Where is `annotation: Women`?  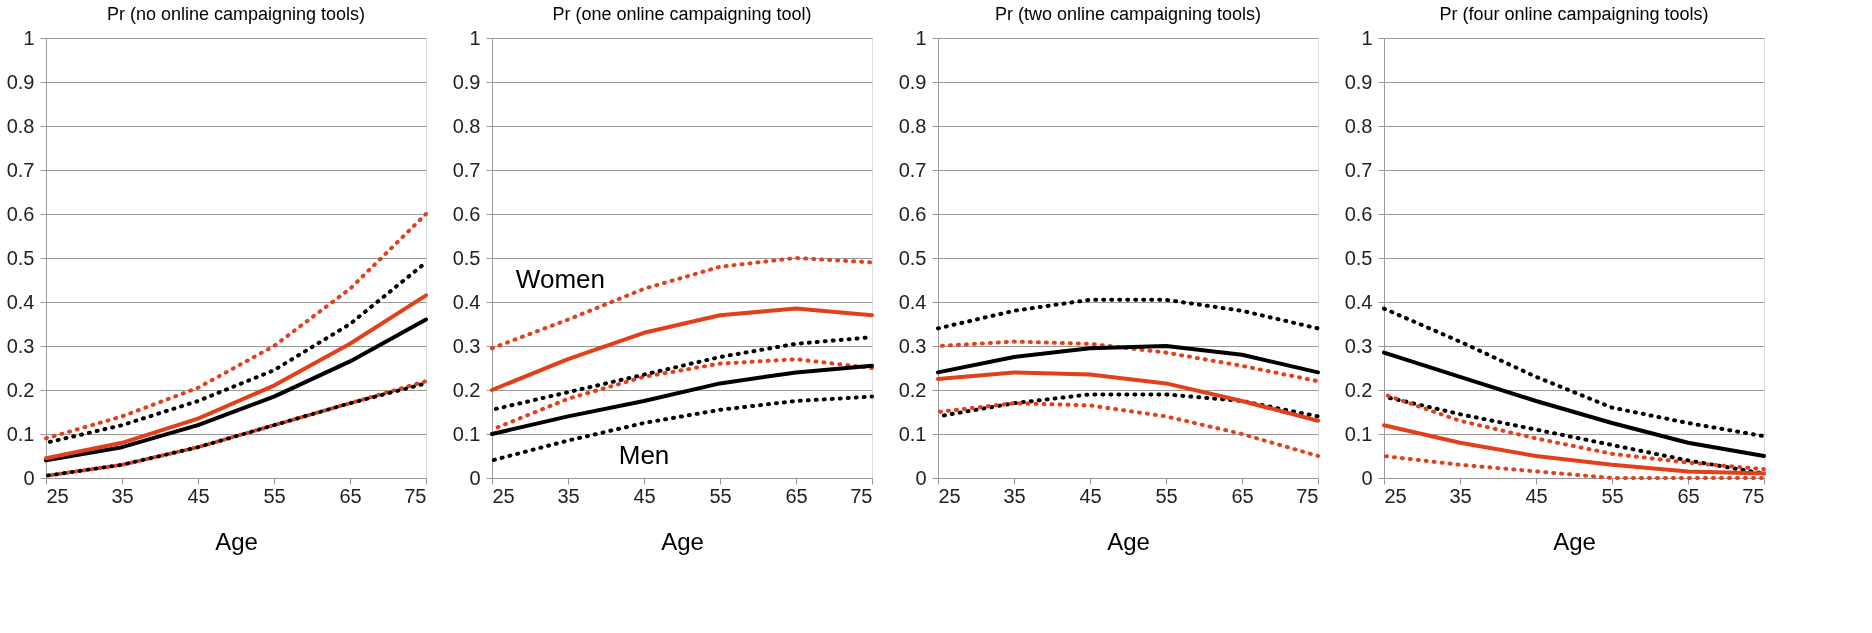 annotation: Women is located at coordinates (560, 279).